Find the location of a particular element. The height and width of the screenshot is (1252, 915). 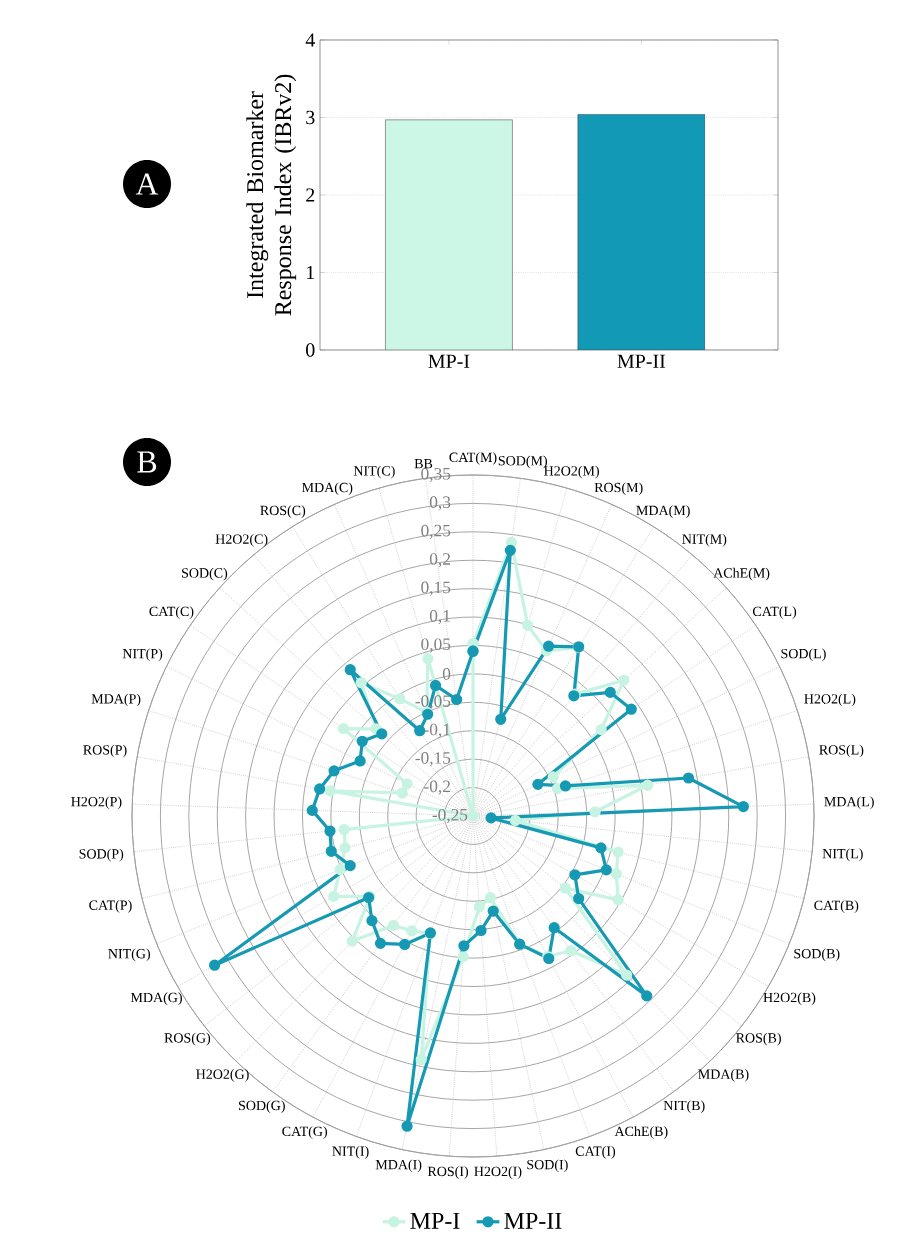

spoke-label: MDA(L) is located at coordinates (849, 803).